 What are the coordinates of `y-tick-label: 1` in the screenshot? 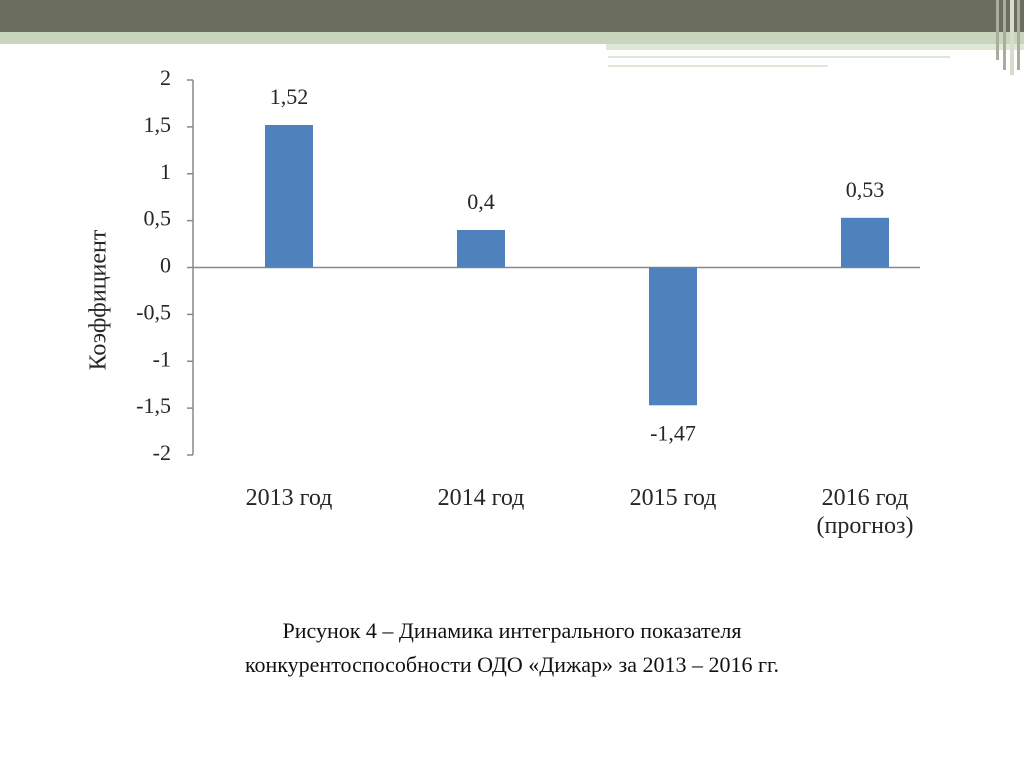 It's located at (165, 171).